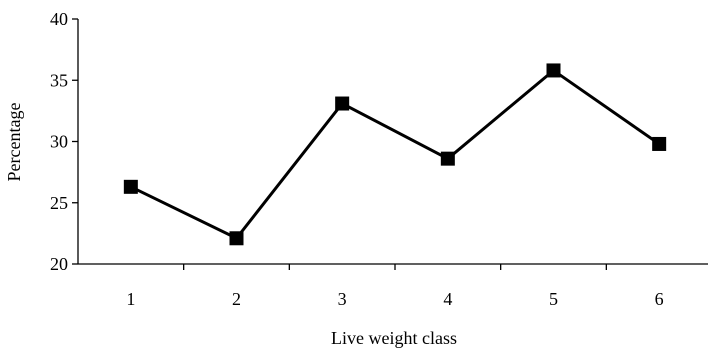 This screenshot has height=352, width=708. I want to click on x-axis-title: Live weight class, so click(394, 338).